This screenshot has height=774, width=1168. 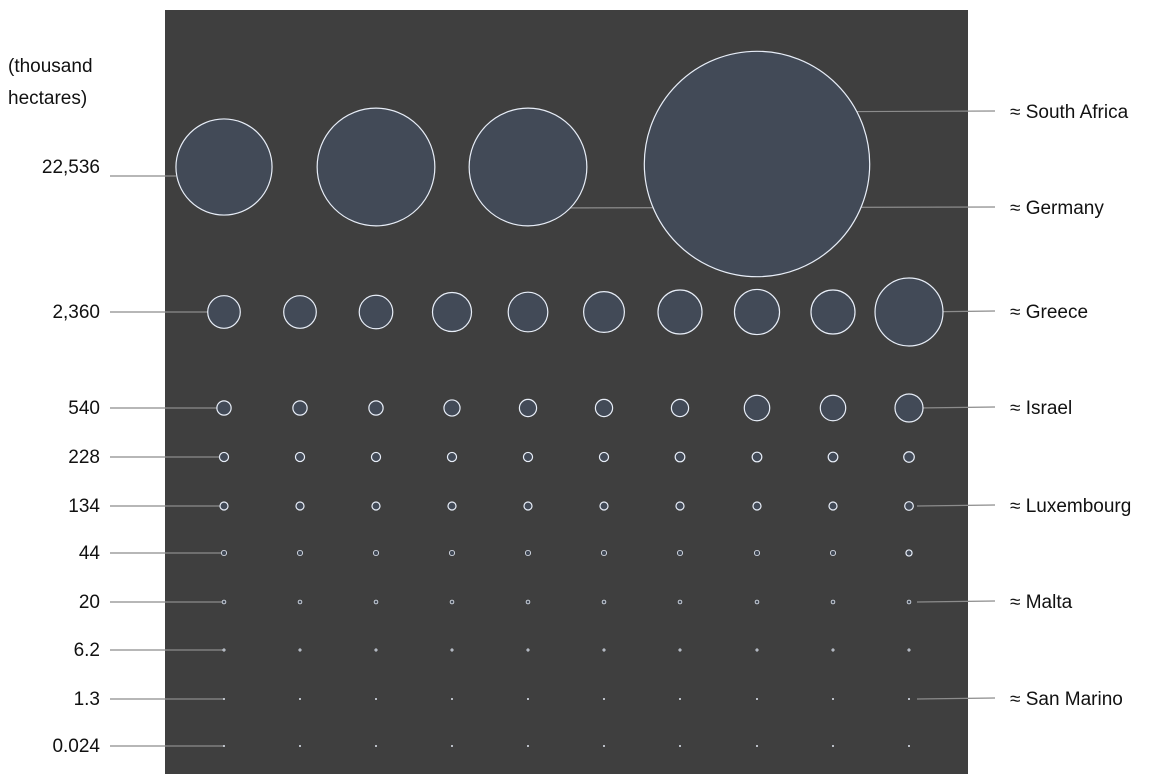 What do you see at coordinates (300, 457) in the screenshot?
I see `bubble-row3-col1` at bounding box center [300, 457].